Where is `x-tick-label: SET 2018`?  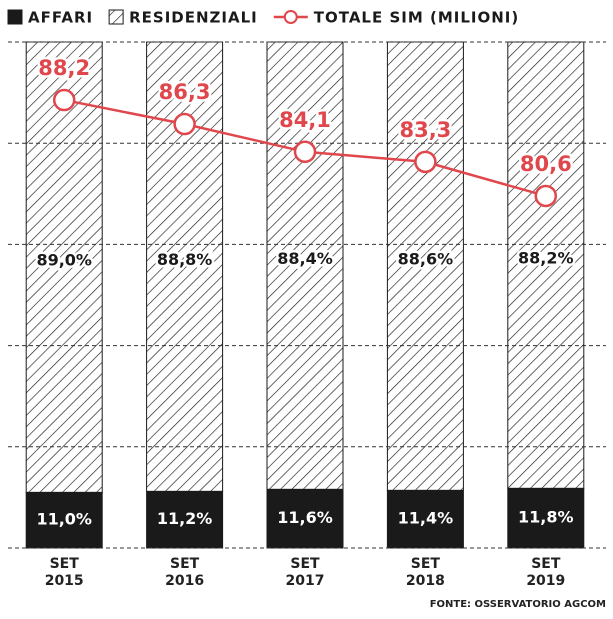
x-tick-label: SET 2018 is located at coordinates (425, 572).